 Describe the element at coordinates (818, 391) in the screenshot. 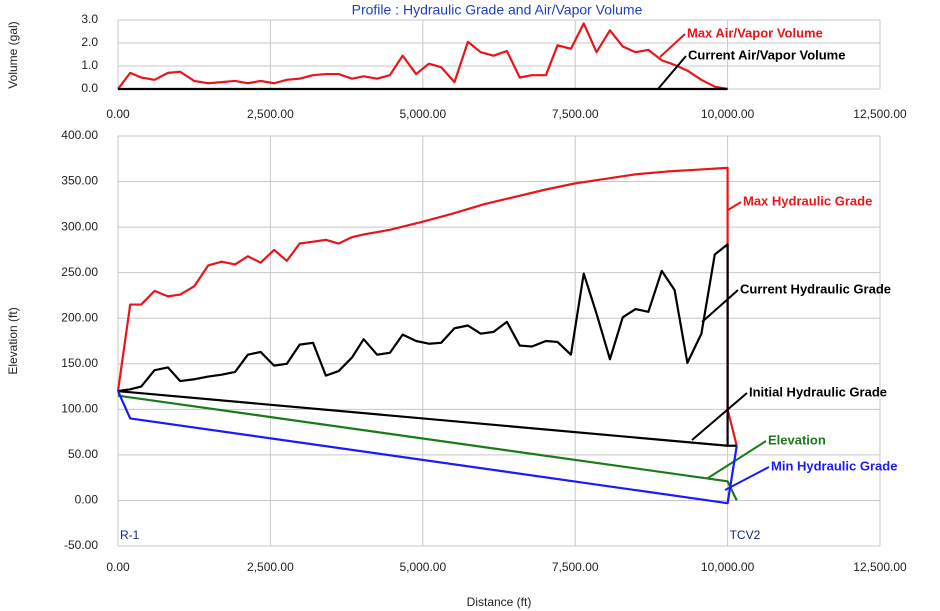

I see `series-label: Initial Hydraulic Grade` at that location.